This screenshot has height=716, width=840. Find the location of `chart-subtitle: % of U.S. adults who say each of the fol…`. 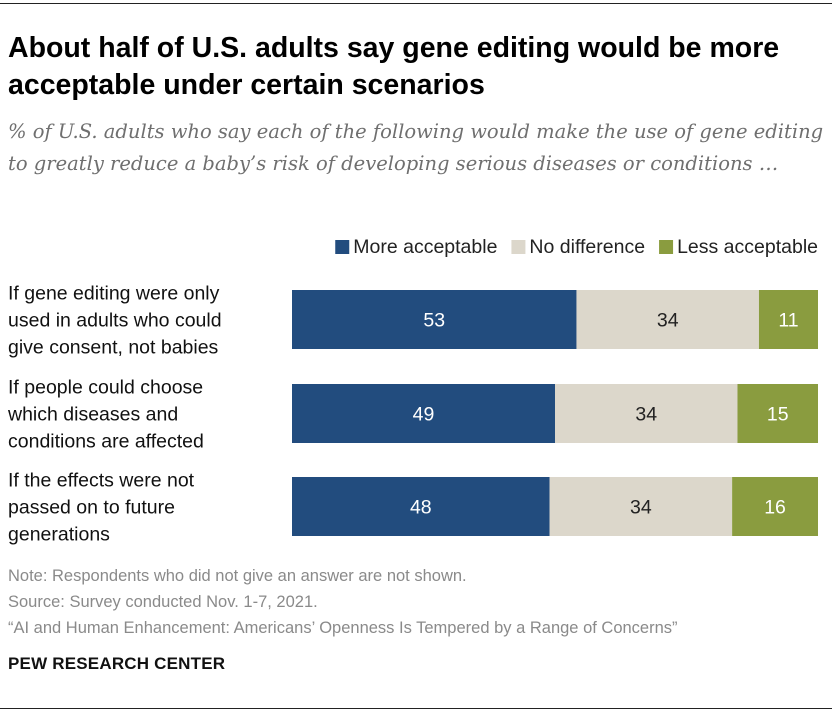

chart-subtitle: % of U.S. adults who say each of the fol… is located at coordinates (416, 147).